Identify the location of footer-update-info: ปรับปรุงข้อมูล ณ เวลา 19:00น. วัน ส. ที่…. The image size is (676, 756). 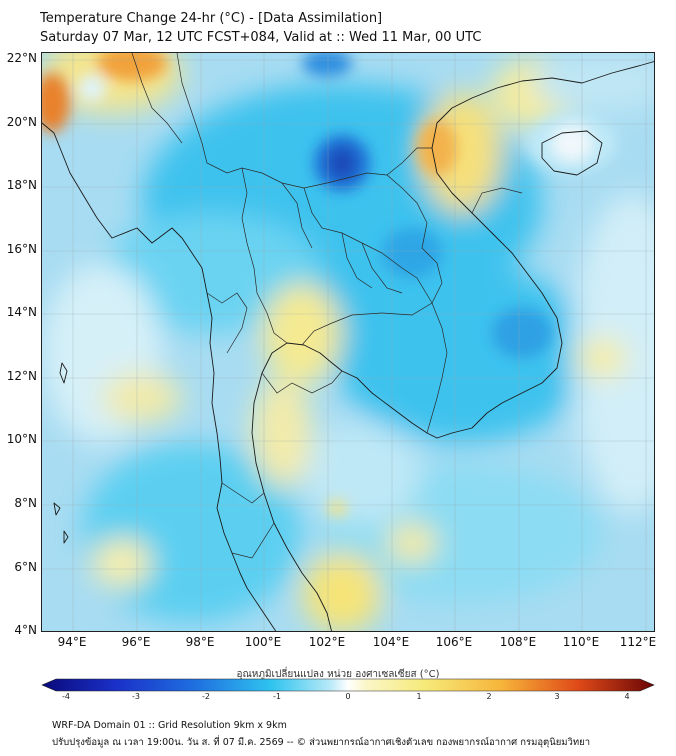
(321, 742).